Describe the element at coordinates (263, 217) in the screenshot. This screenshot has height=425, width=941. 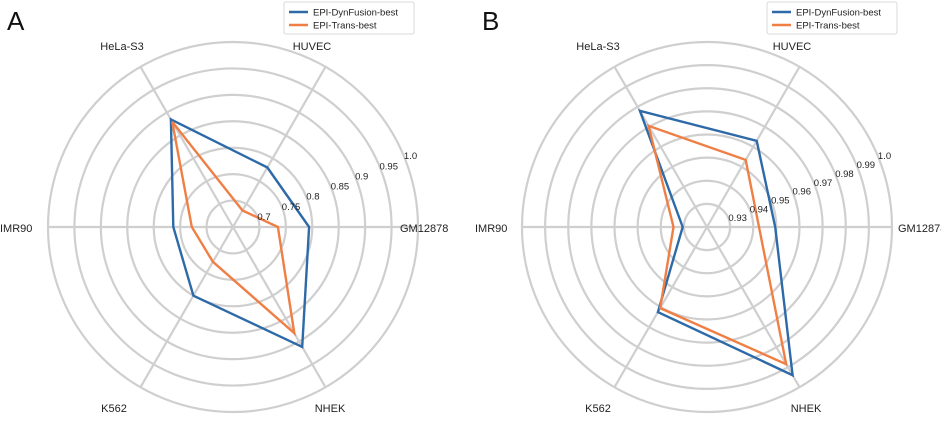
I see `tick-label: 0.7` at that location.